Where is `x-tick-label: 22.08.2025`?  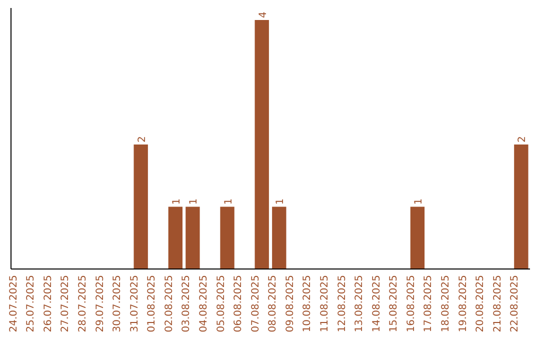 x-tick-label: 22.08.2025 is located at coordinates (515, 303).